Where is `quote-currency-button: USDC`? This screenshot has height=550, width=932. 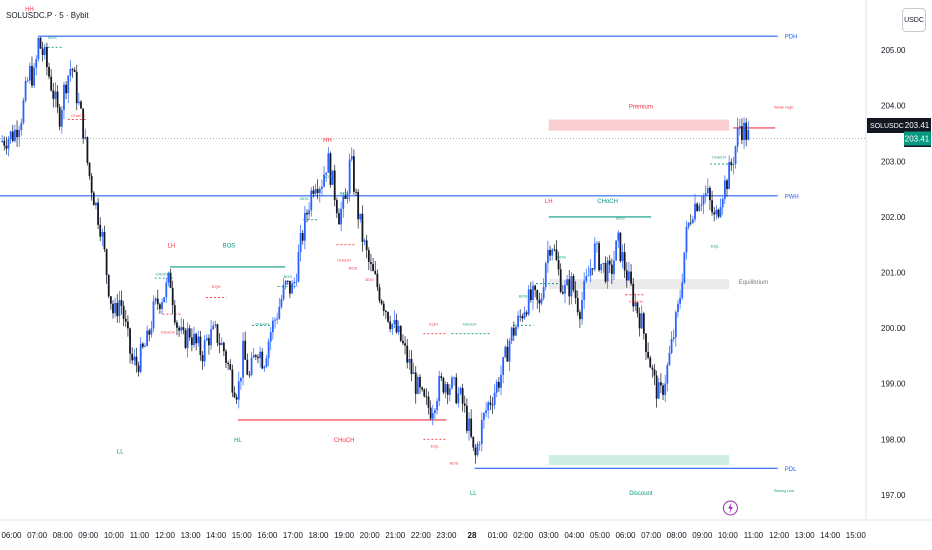 quote-currency-button: USDC is located at coordinates (914, 20).